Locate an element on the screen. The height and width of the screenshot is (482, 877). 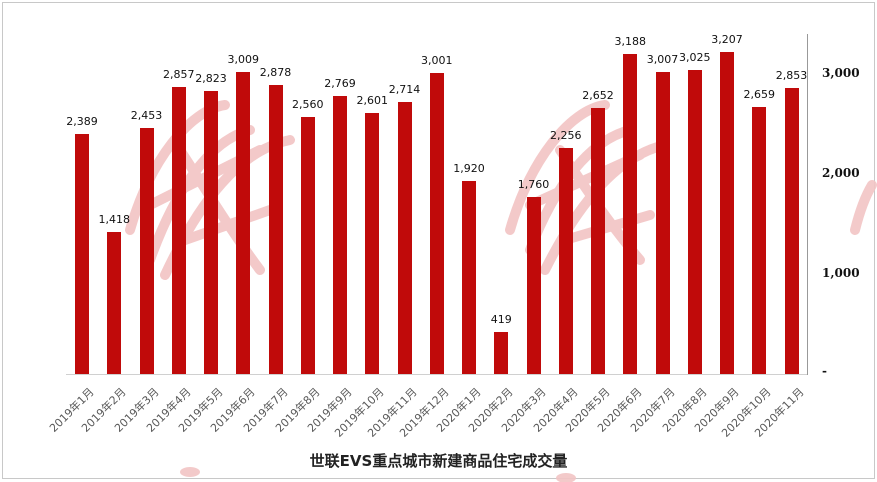
data-label: 419 is located at coordinates (501, 319).